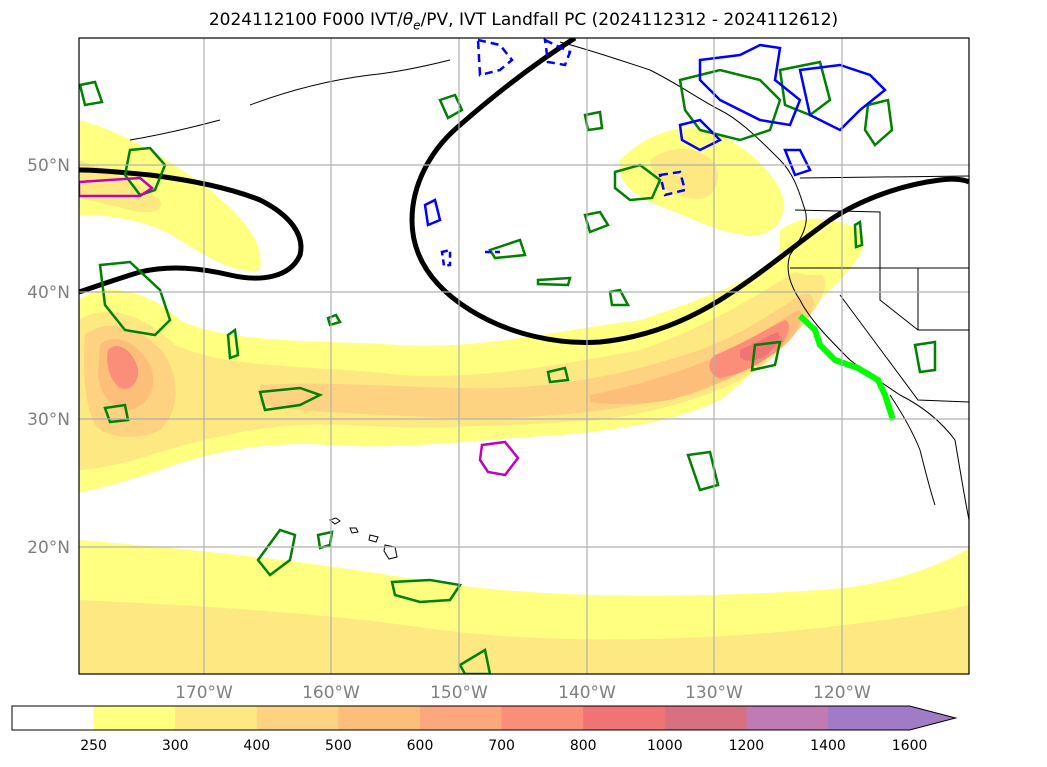 This screenshot has width=1047, height=767. Describe the element at coordinates (910, 746) in the screenshot. I see `colorbar-tick-label: 1600` at that location.